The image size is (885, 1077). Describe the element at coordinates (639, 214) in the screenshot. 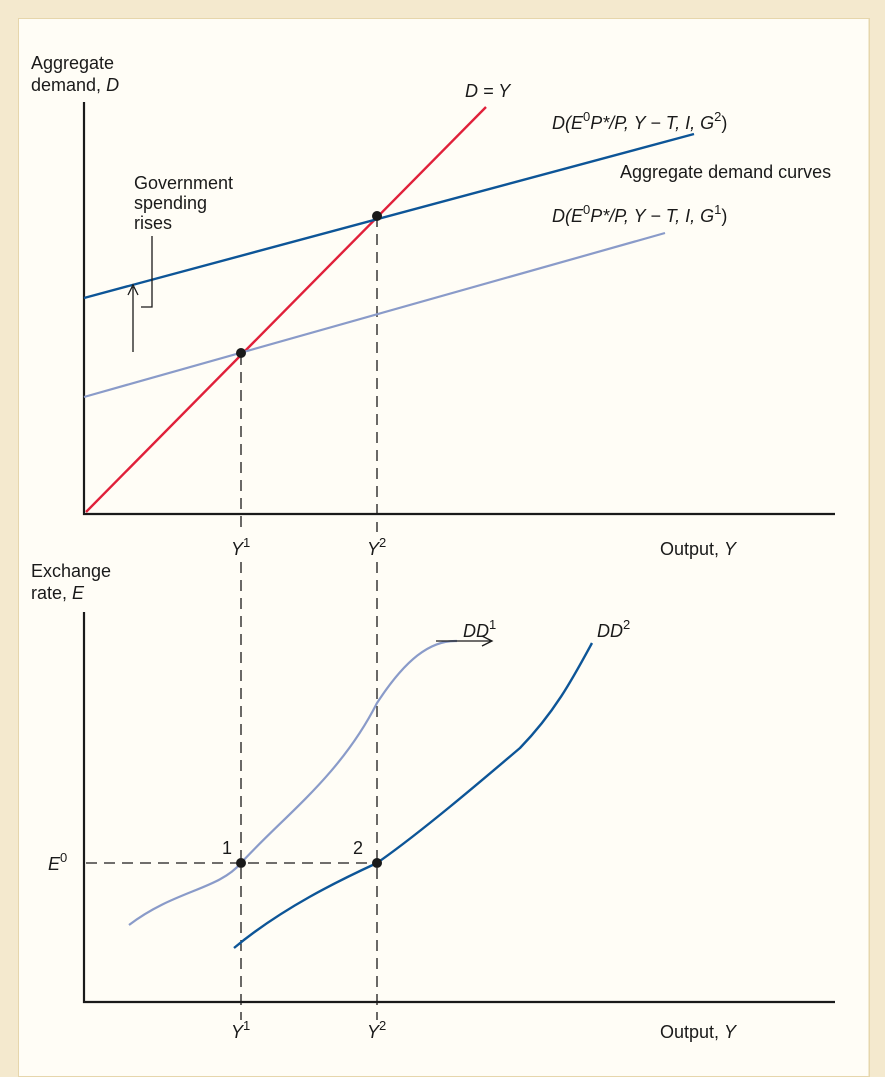

I see `curve-g1-label: D(E0P*/P, Y − T, I, G1)` at that location.